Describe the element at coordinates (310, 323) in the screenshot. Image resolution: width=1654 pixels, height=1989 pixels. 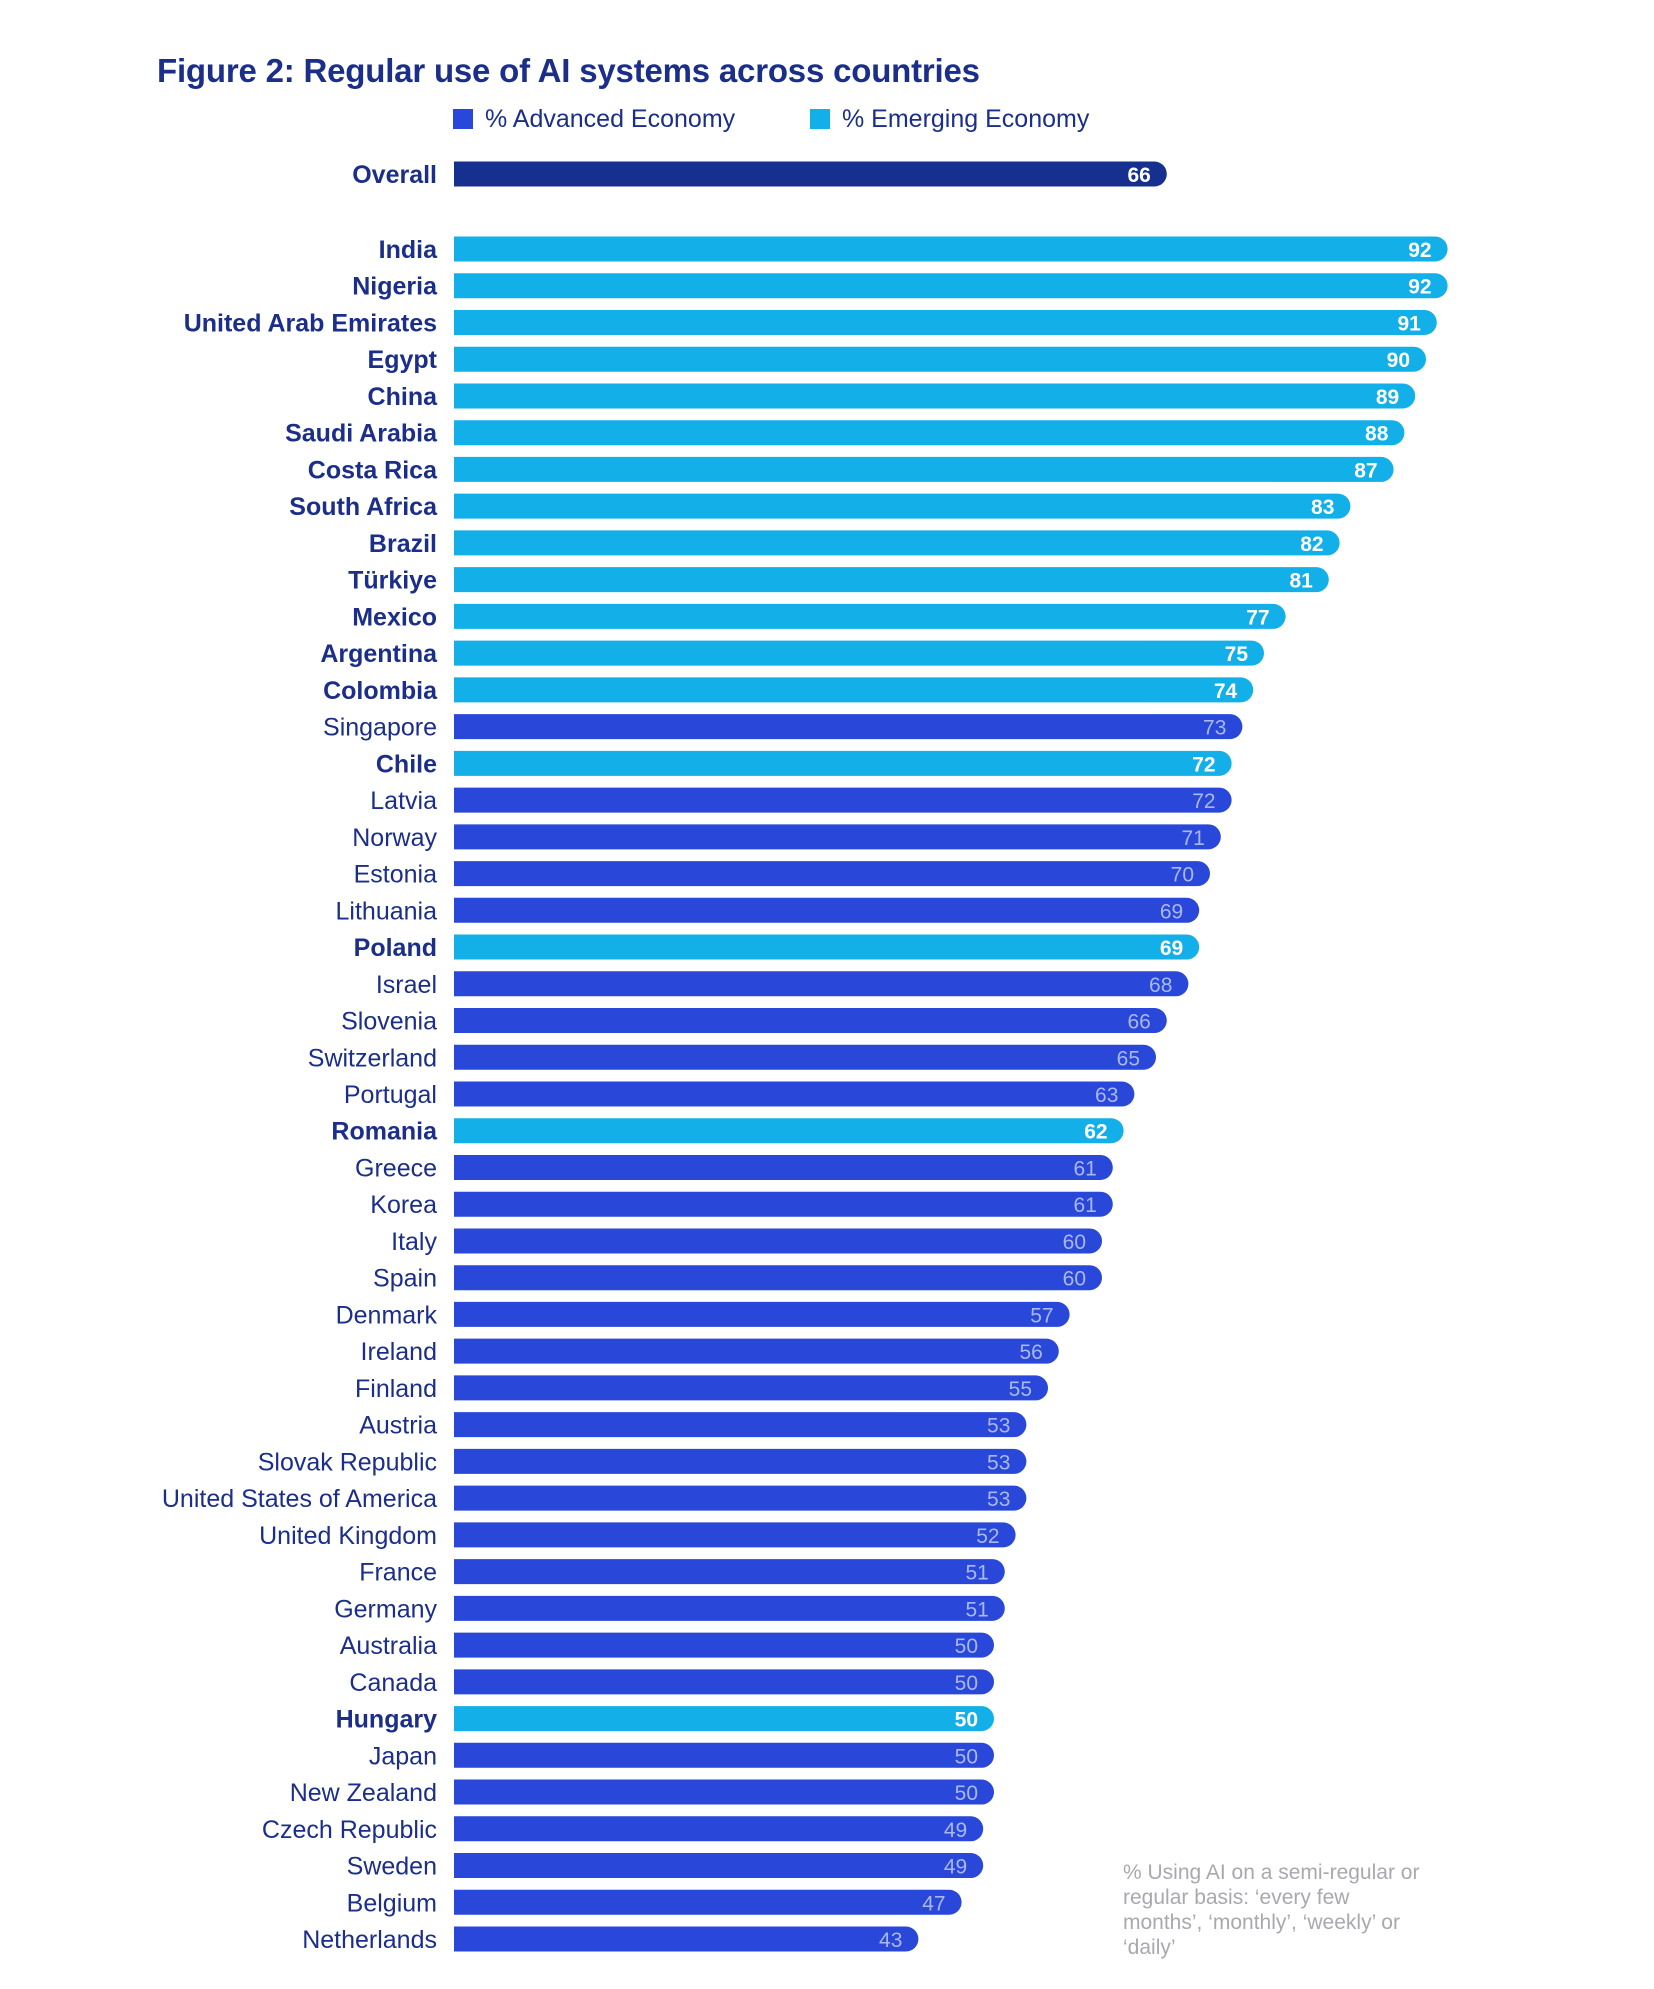
I see `category-label-2: United Arab Emirates` at that location.